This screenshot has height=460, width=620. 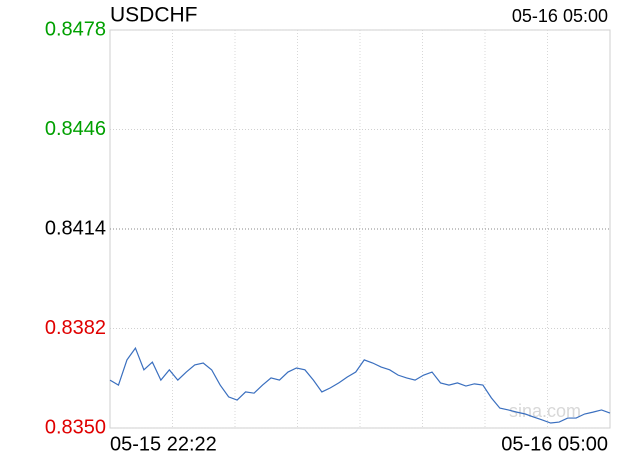 What do you see at coordinates (554, 444) in the screenshot?
I see `x-end-label: 05-16 05:00` at bounding box center [554, 444].